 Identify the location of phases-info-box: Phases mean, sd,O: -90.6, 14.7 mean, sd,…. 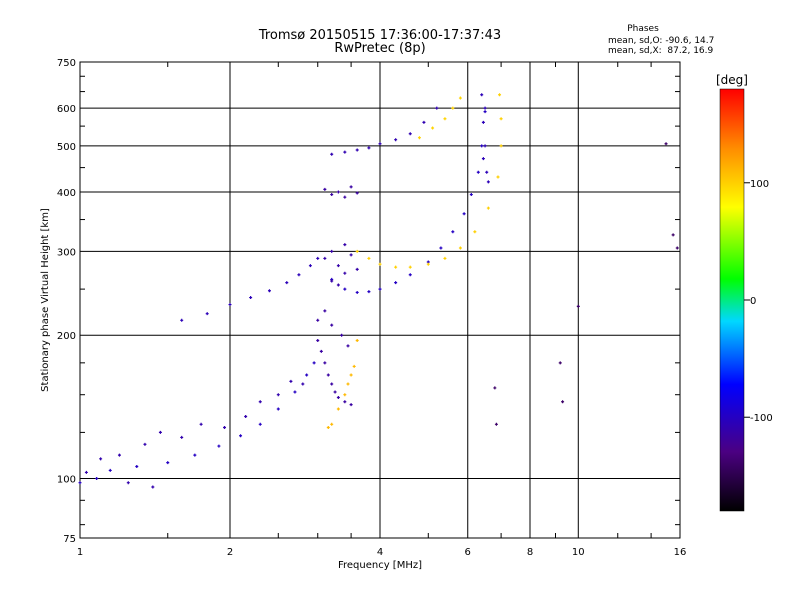
(661, 40).